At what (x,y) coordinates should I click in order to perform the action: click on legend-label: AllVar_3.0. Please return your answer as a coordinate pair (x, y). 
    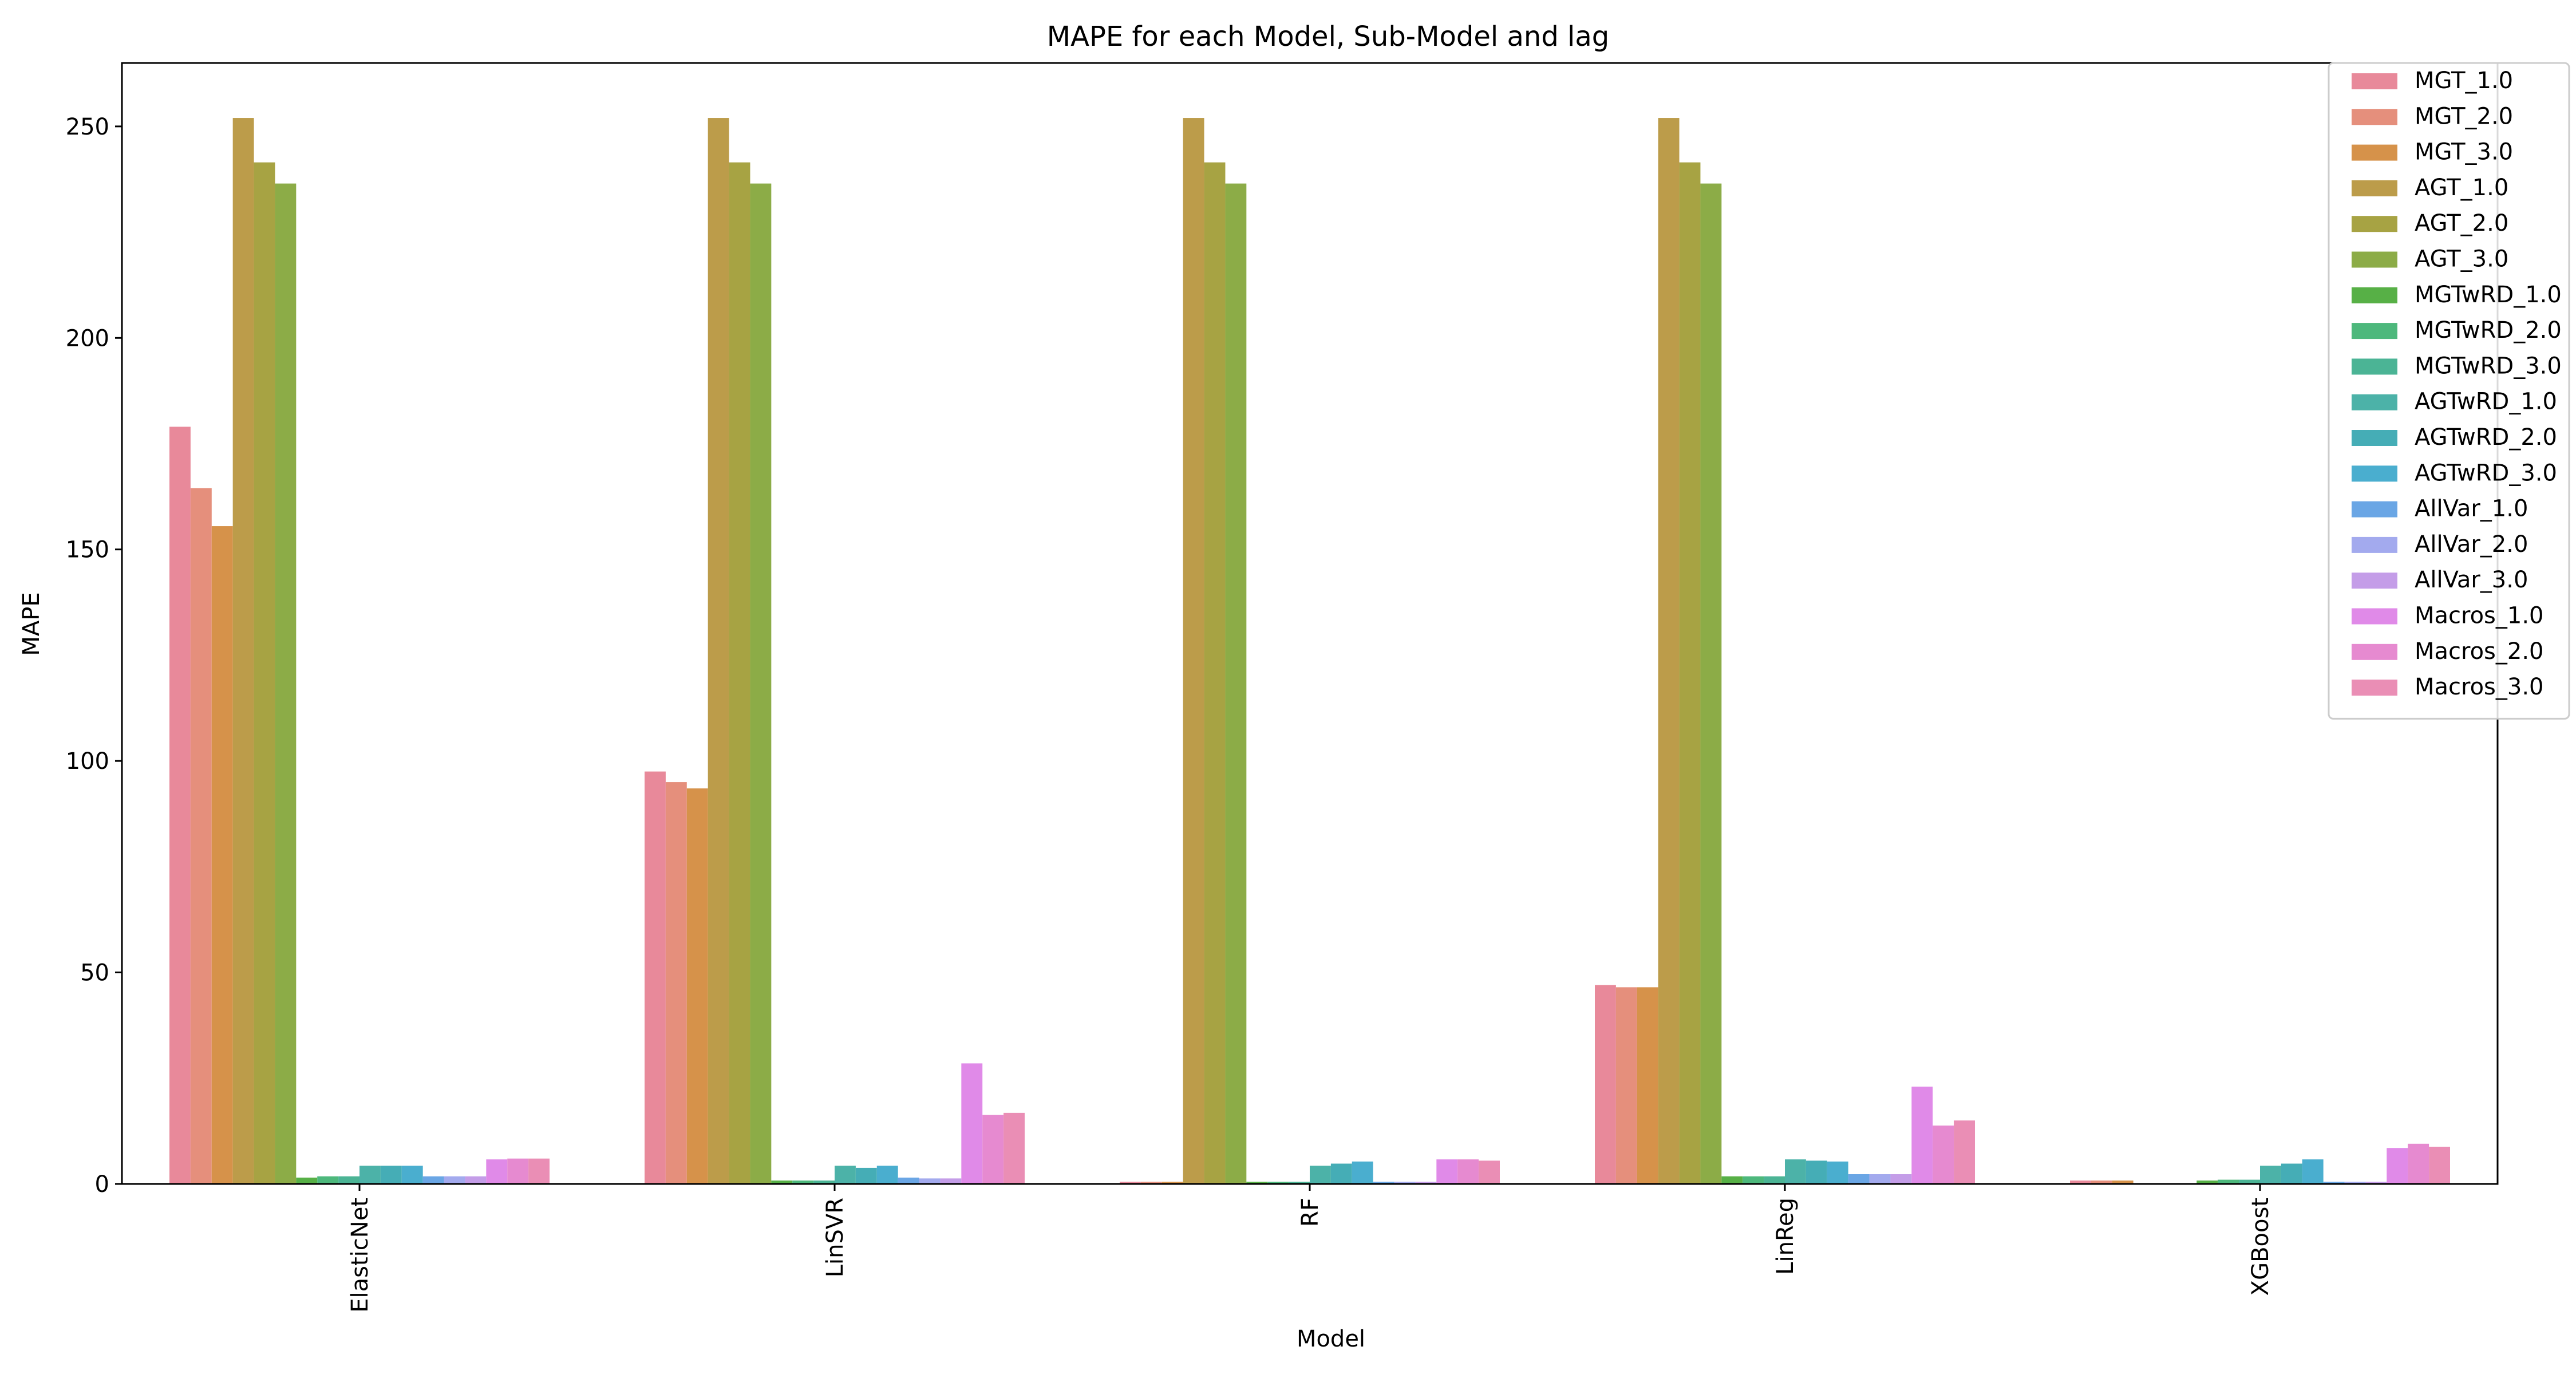
    Looking at the image, I should click on (2471, 580).